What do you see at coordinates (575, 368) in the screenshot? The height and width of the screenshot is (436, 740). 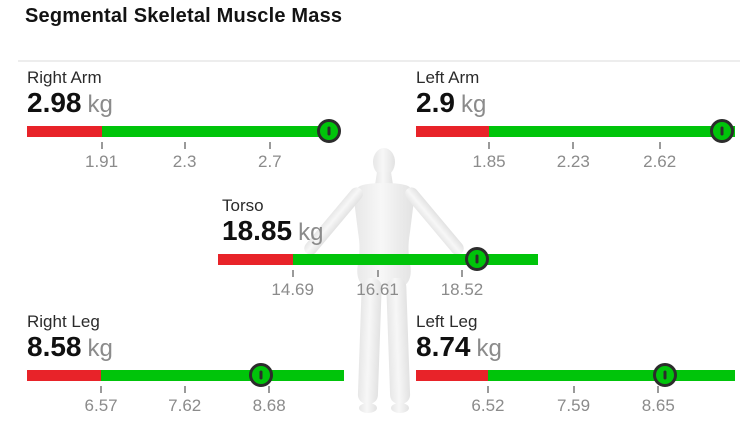 I see `segment-left-leg: Left Leg 8.74 kg 6.52 7.59 8.65` at bounding box center [575, 368].